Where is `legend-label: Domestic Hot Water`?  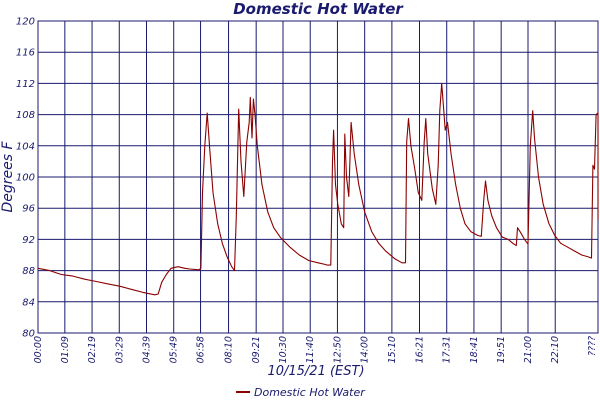
legend-label: Domestic Hot Water is located at coordinates (310, 392).